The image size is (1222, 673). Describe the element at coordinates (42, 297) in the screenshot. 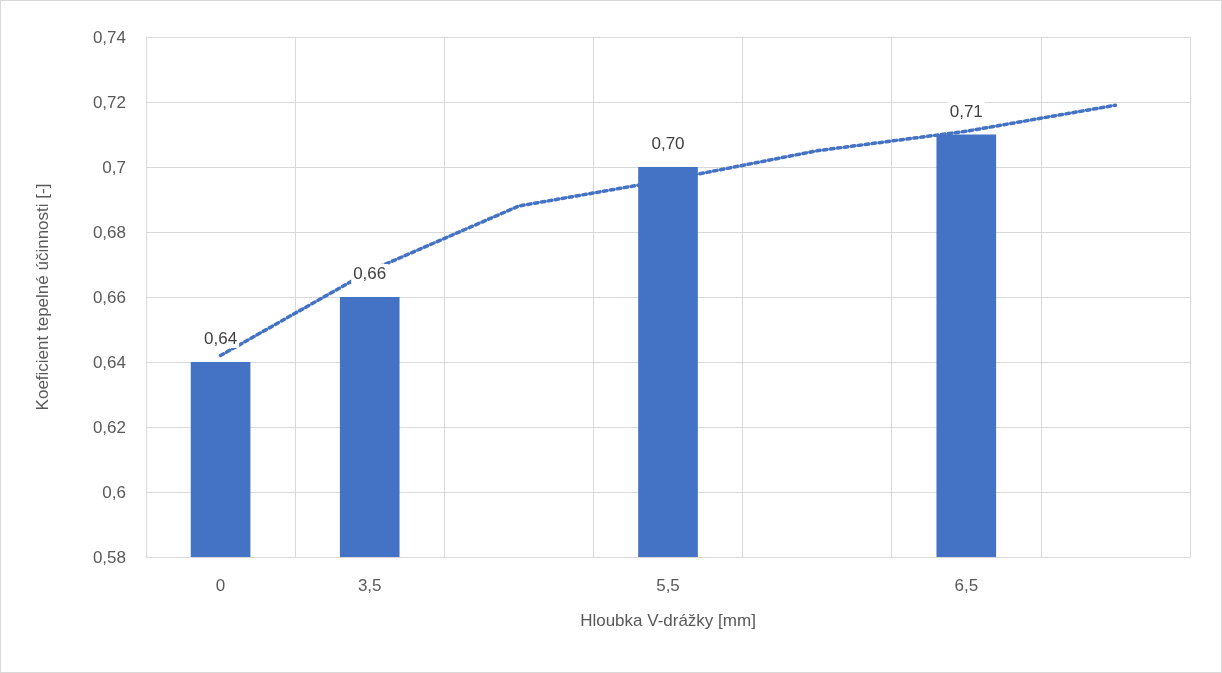

I see `y-axis-title: Koeficient tepelné účinnosti [-]` at that location.